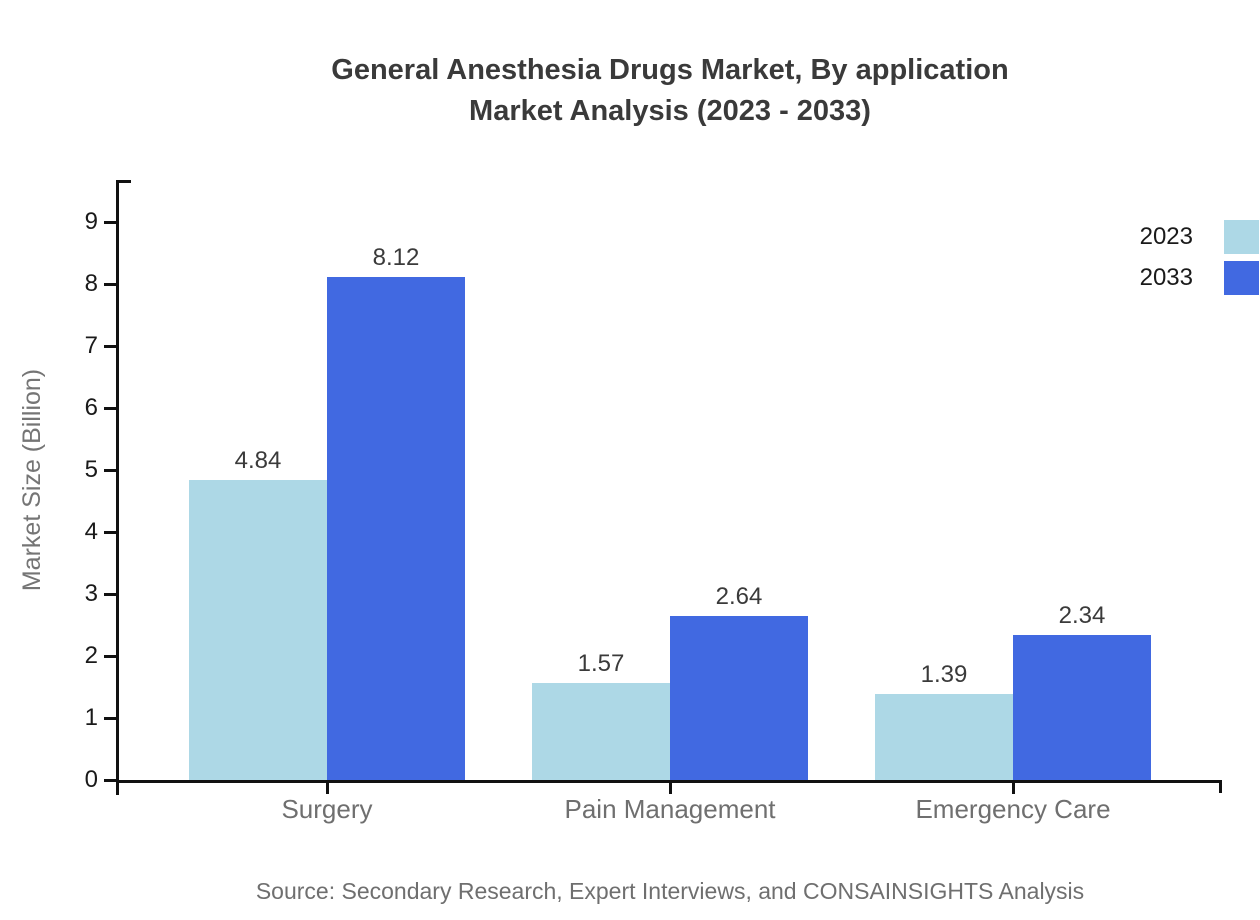 The image size is (1260, 920). I want to click on y-axis-line, so click(117, 487).